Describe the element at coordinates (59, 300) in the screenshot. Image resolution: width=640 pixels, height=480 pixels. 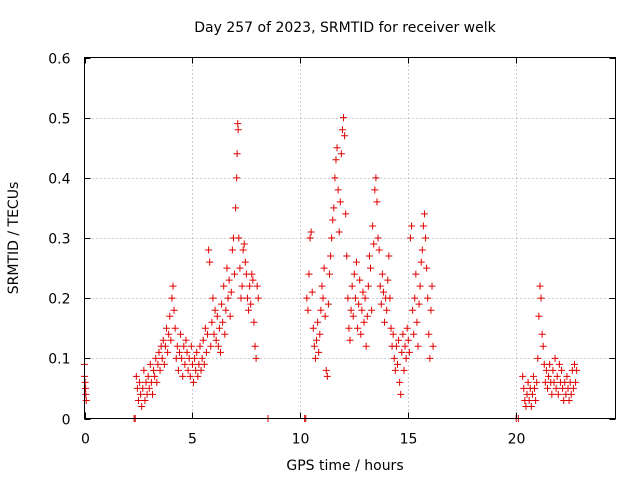
I see `y-tick-label: 0.2` at that location.